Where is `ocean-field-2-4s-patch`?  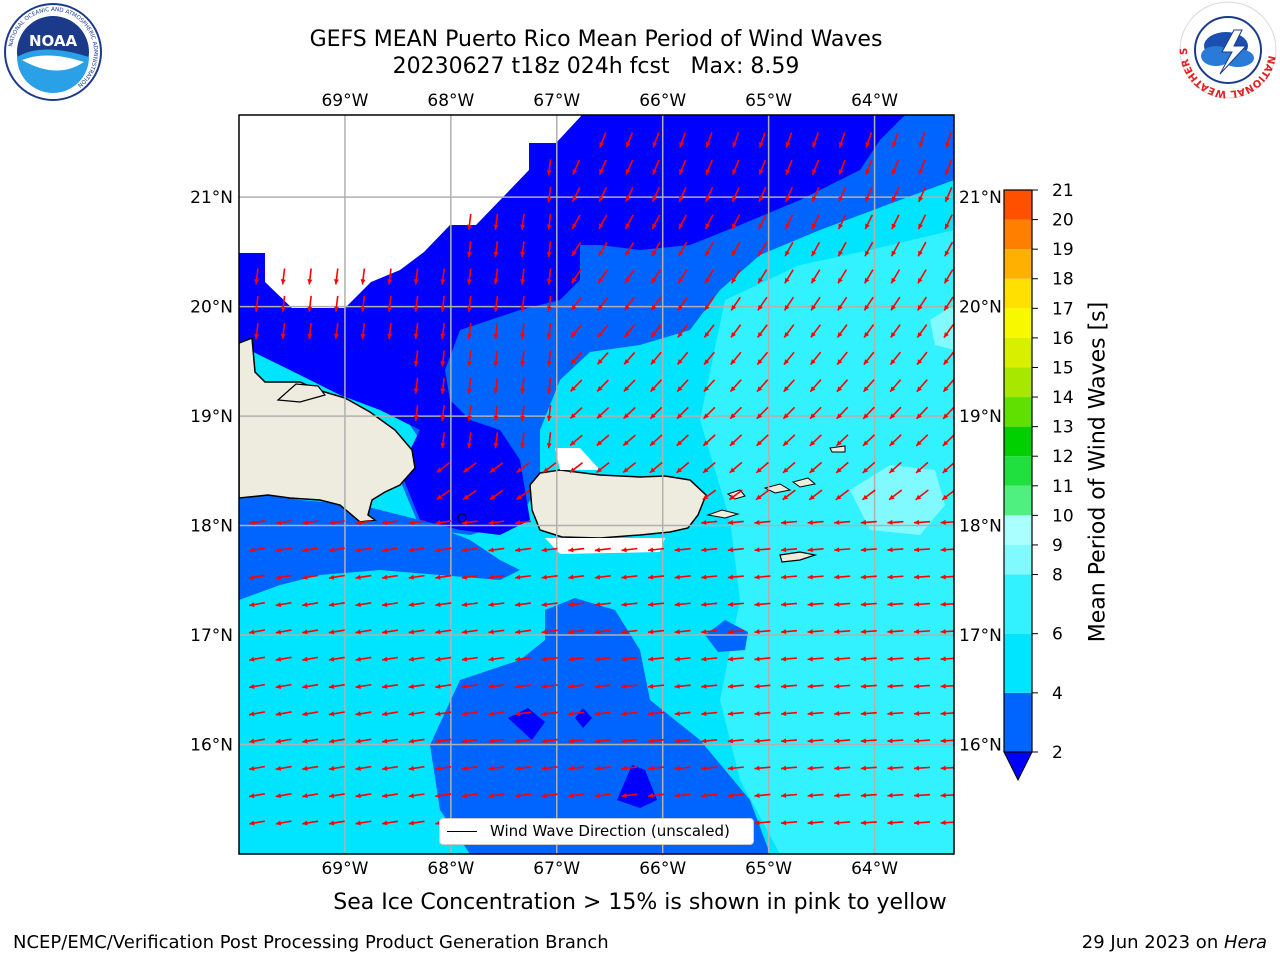 ocean-field-2-4s-patch is located at coordinates (726, 636).